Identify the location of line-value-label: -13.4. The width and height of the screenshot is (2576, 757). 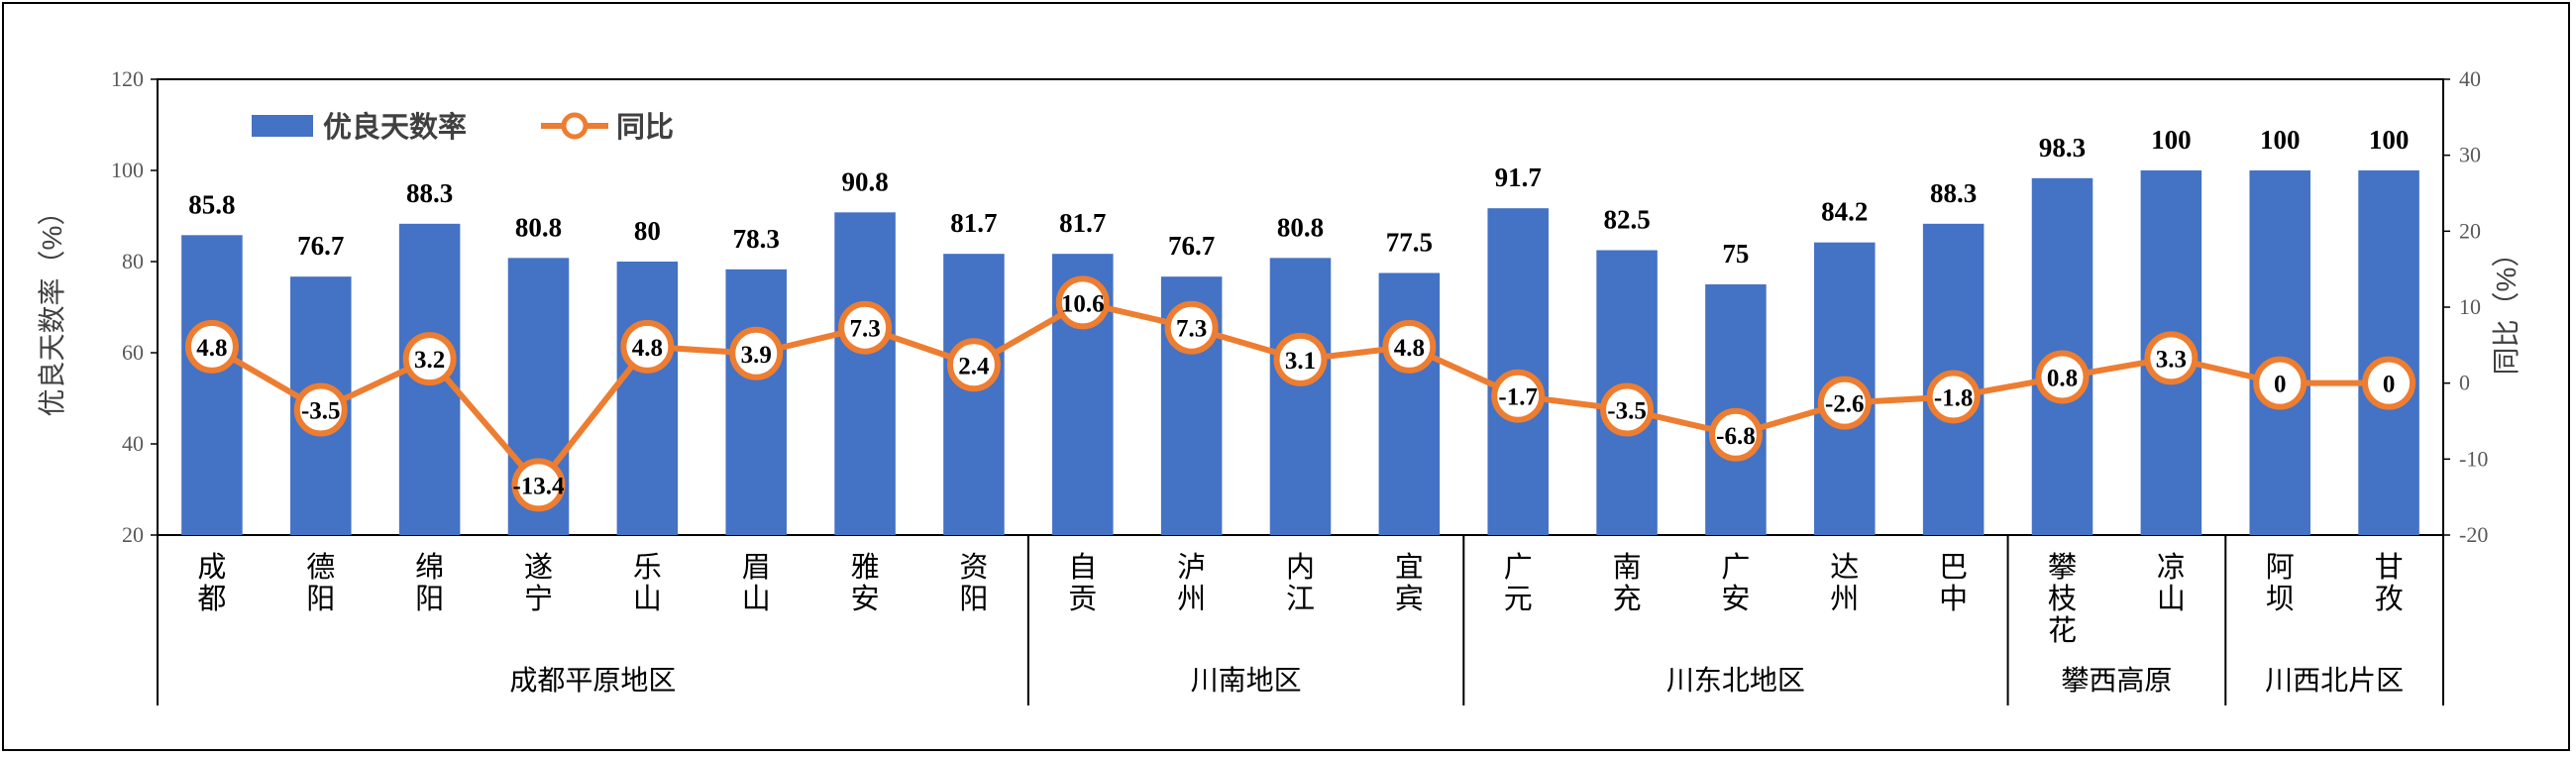
(538, 486).